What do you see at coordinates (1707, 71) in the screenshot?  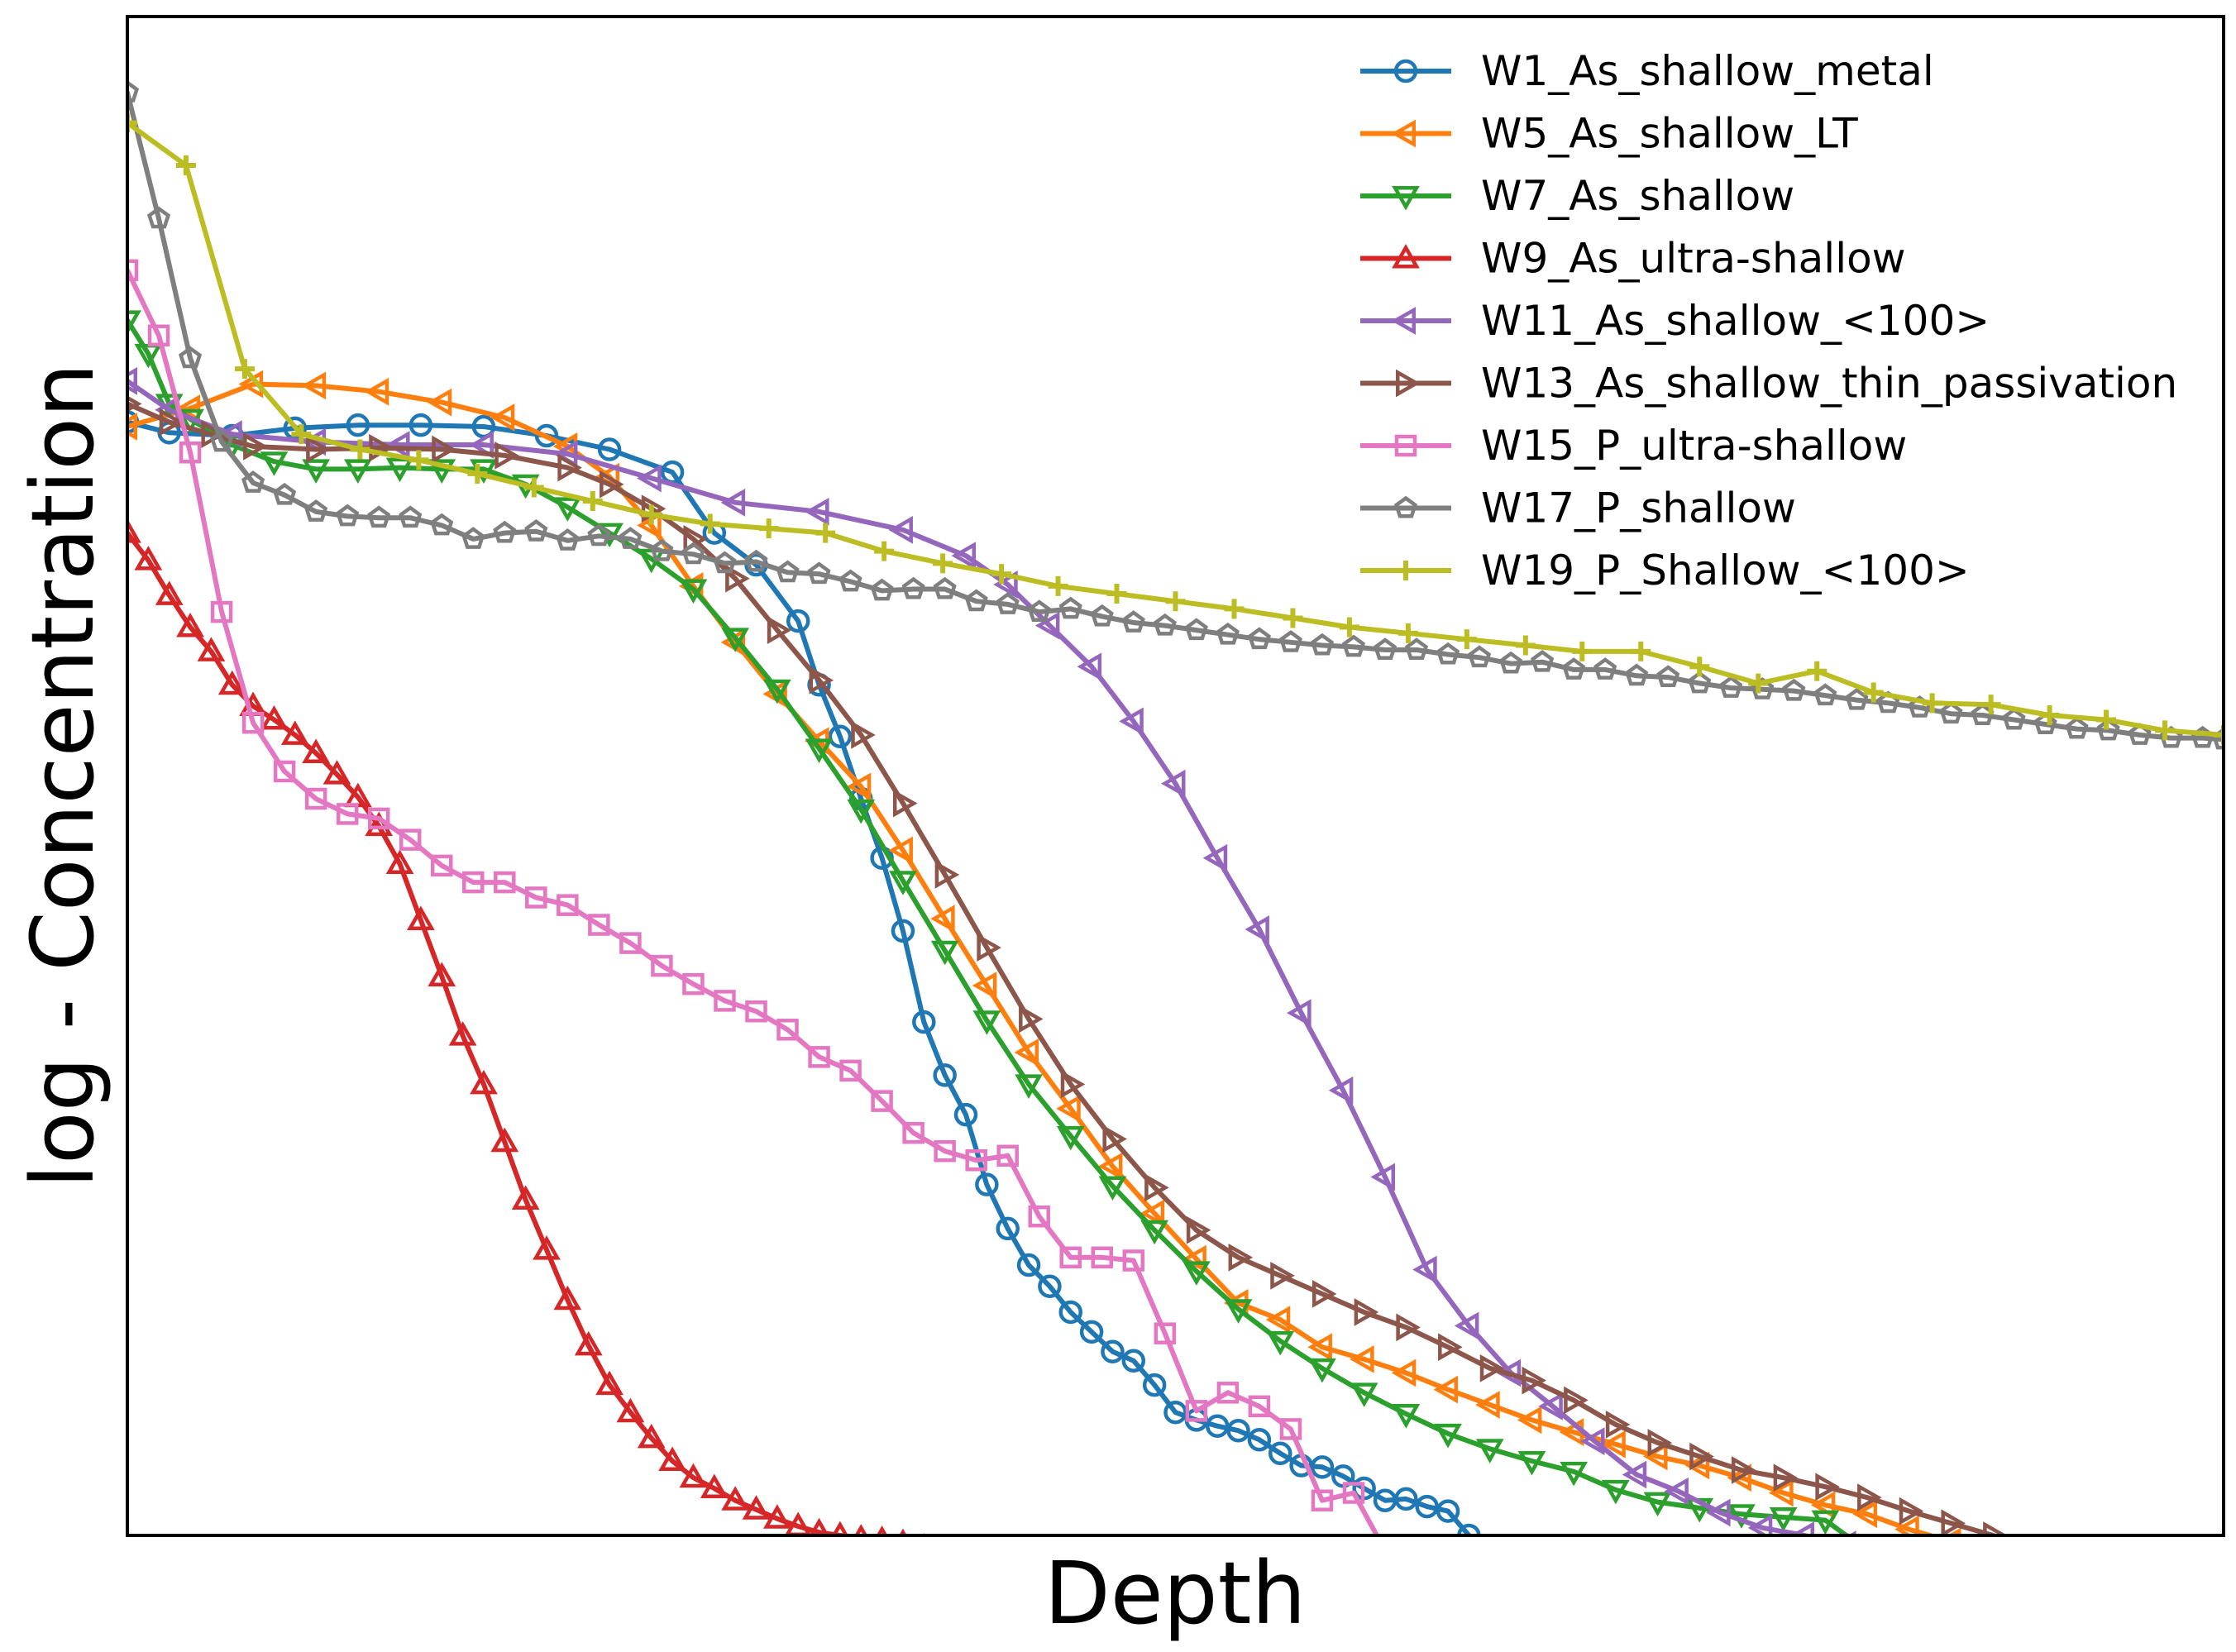 I see `legend-label: W1_As_shallow_metal` at bounding box center [1707, 71].